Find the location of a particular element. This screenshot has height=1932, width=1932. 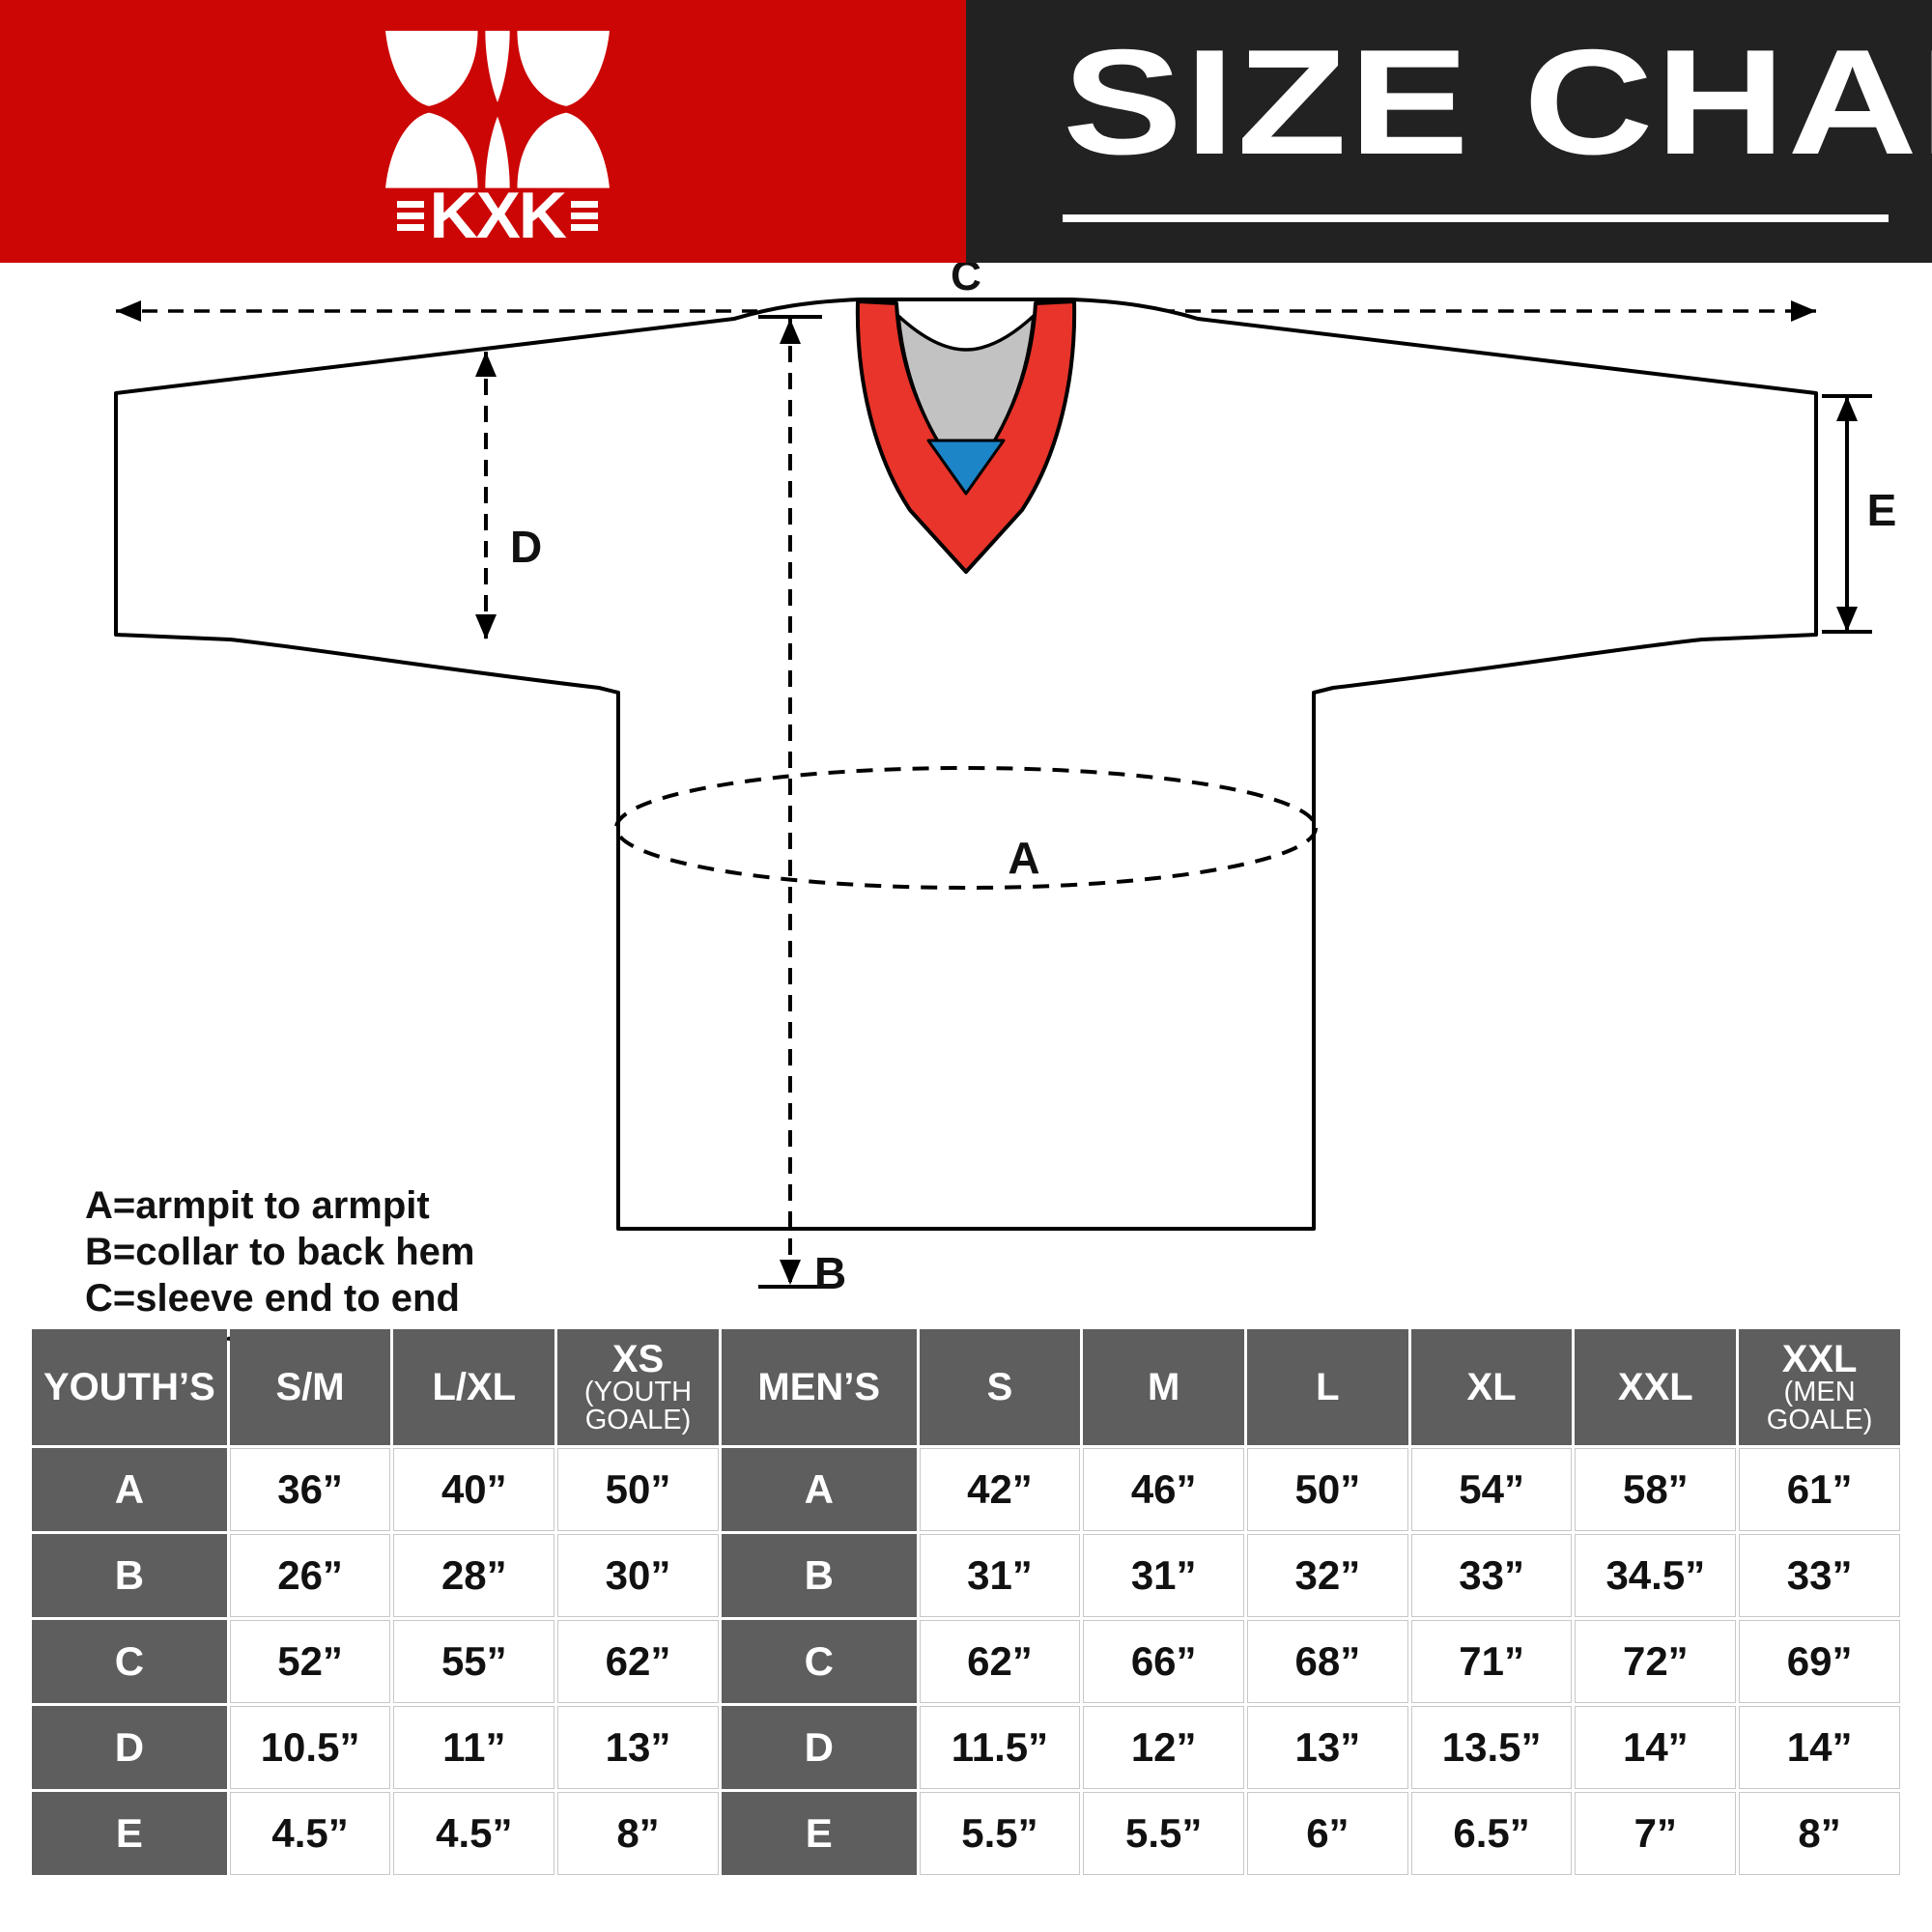

cell-mens-b-xxlg: 33” is located at coordinates (1819, 1575).